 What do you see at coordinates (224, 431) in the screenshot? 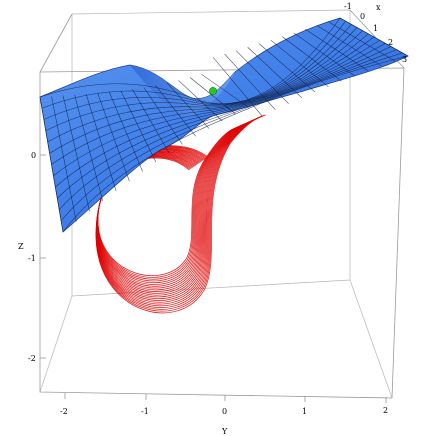
I see `y-axis-label: Y` at bounding box center [224, 431].